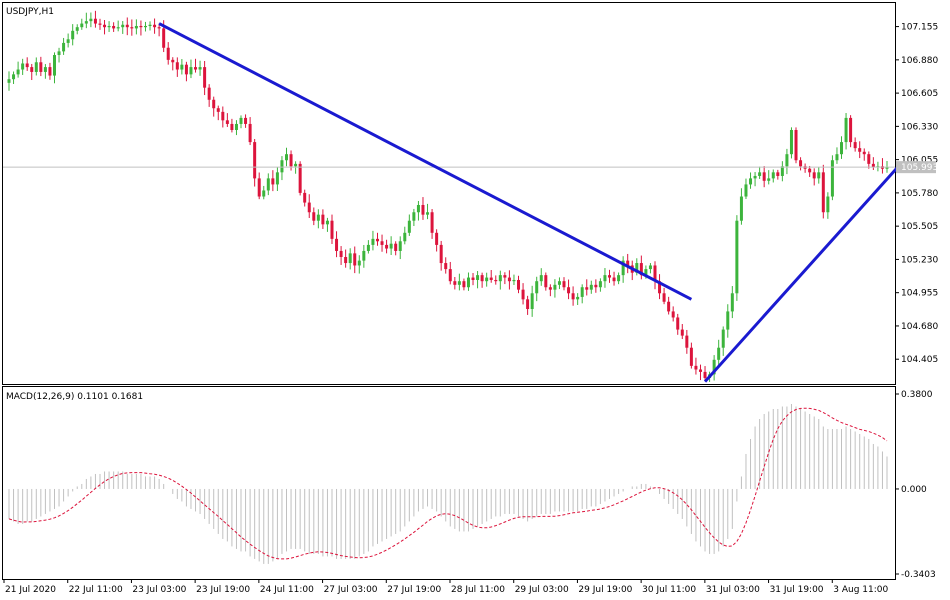 This screenshot has height=600, width=950. I want to click on symbol-label: USDJPY,H1, so click(30, 12).